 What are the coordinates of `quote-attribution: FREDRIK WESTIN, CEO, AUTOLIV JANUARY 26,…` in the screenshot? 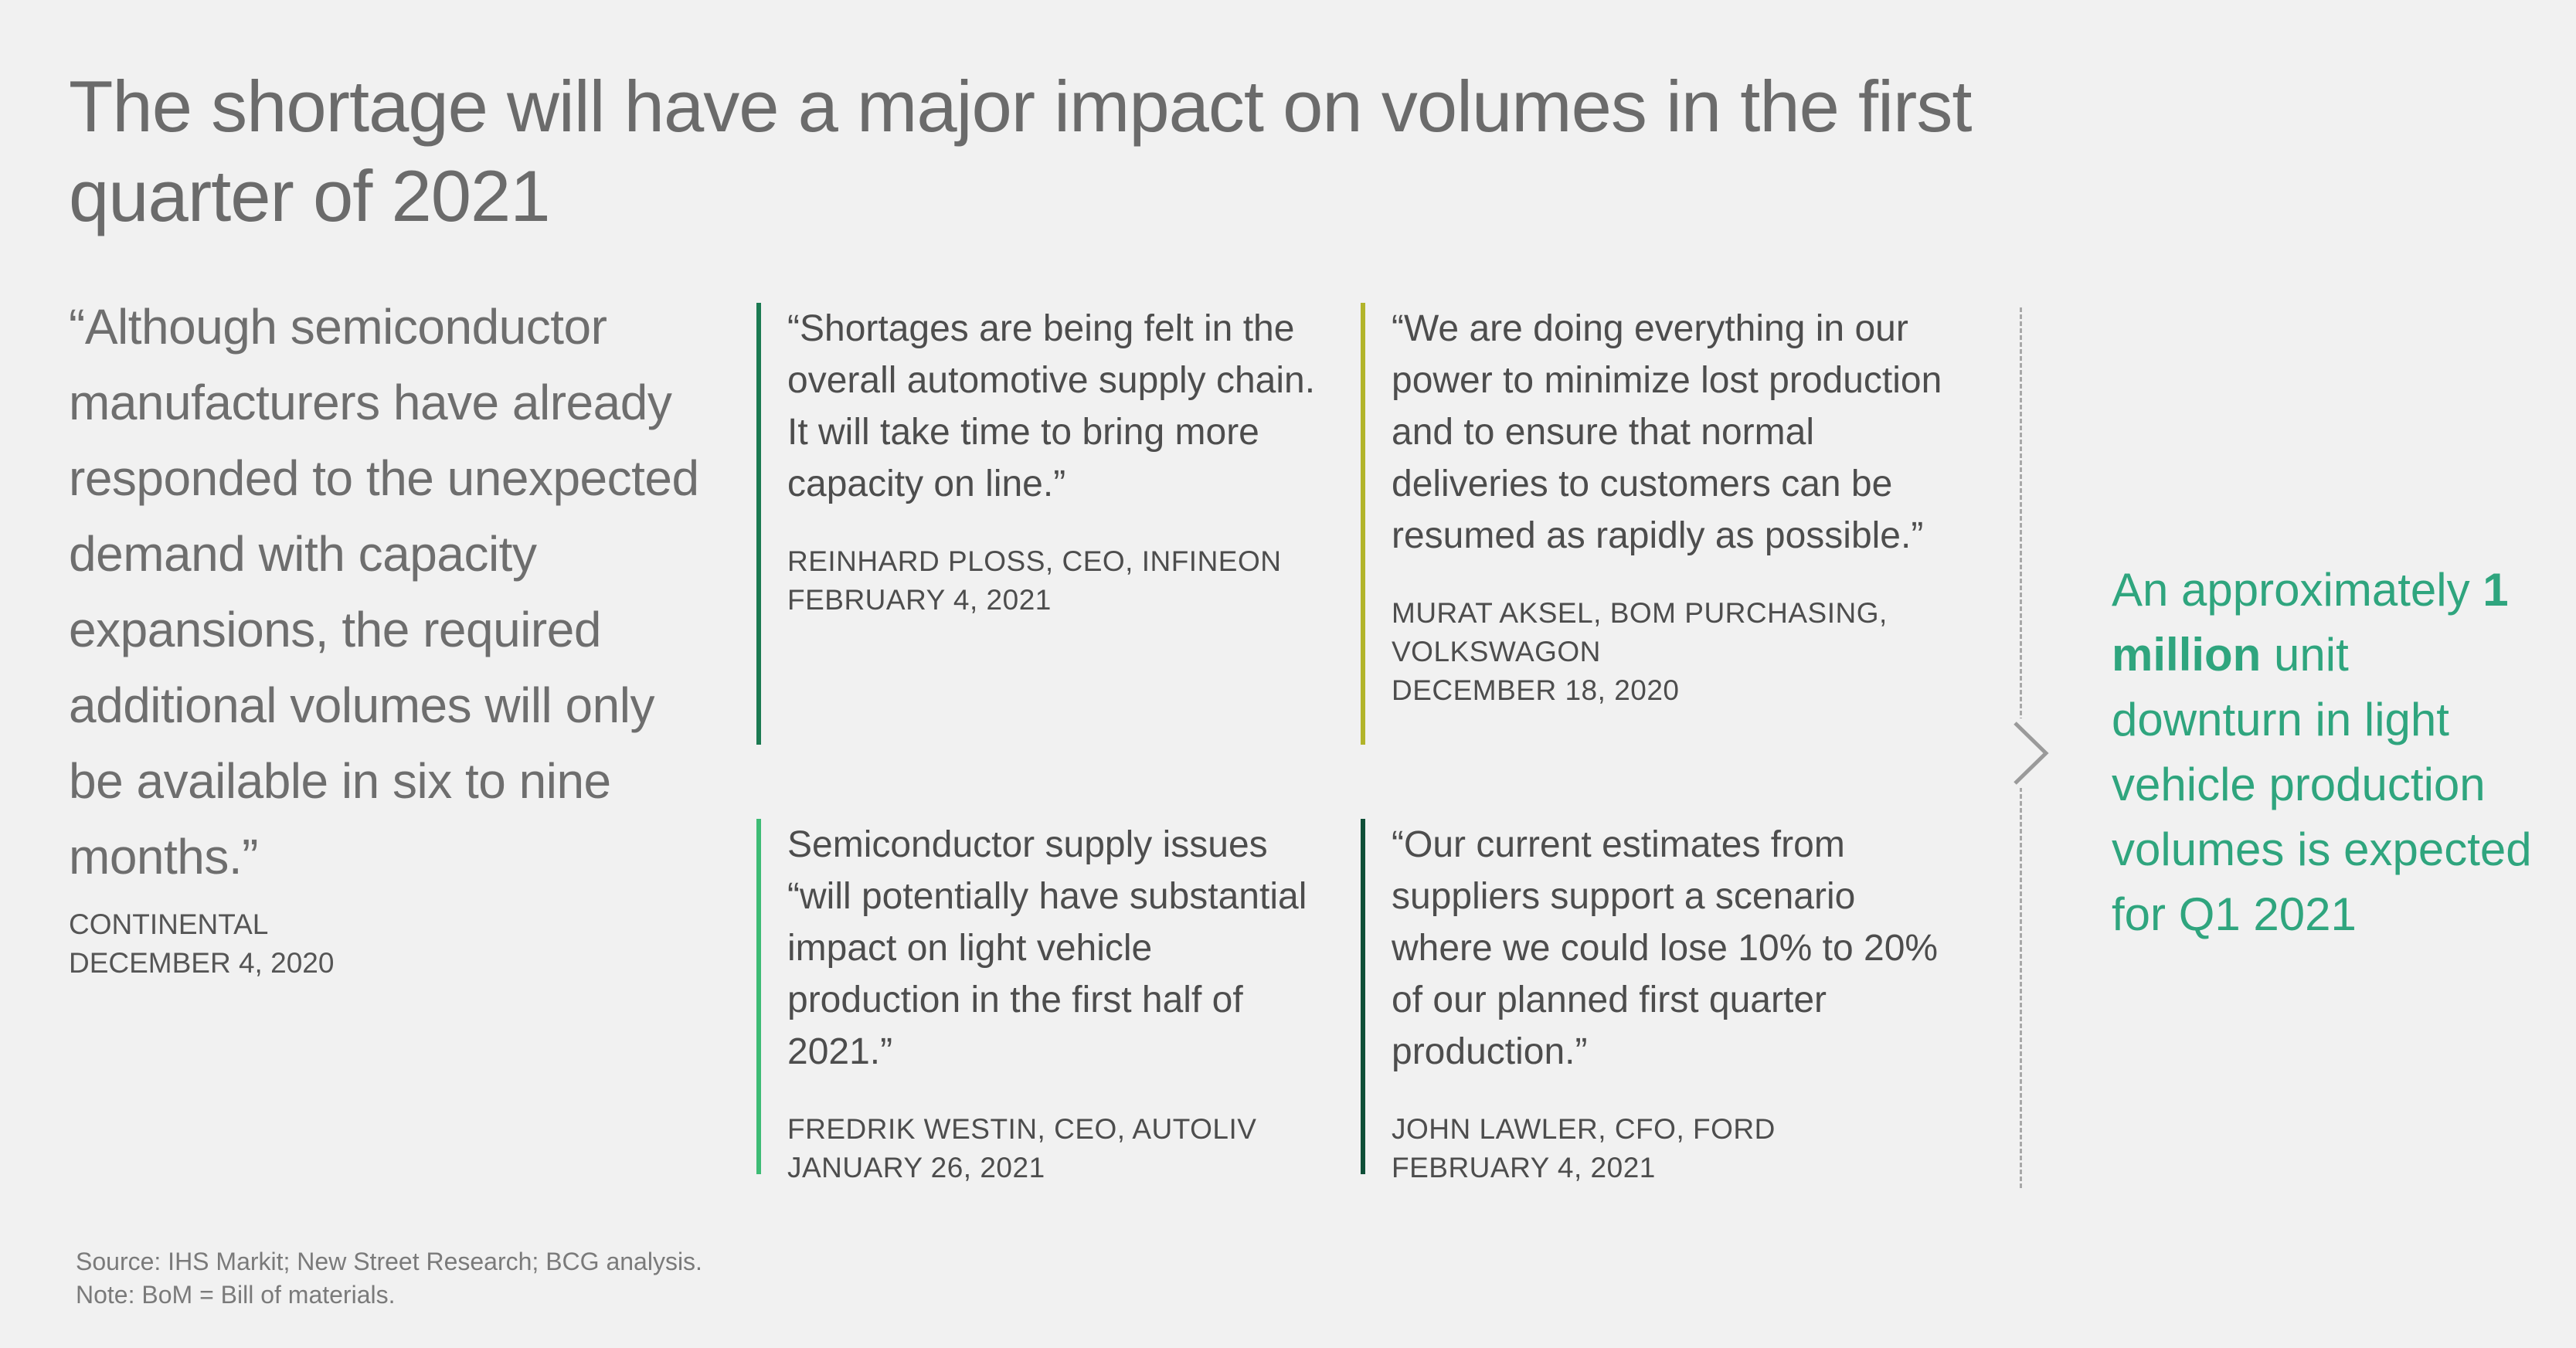 It's located at (1057, 1149).